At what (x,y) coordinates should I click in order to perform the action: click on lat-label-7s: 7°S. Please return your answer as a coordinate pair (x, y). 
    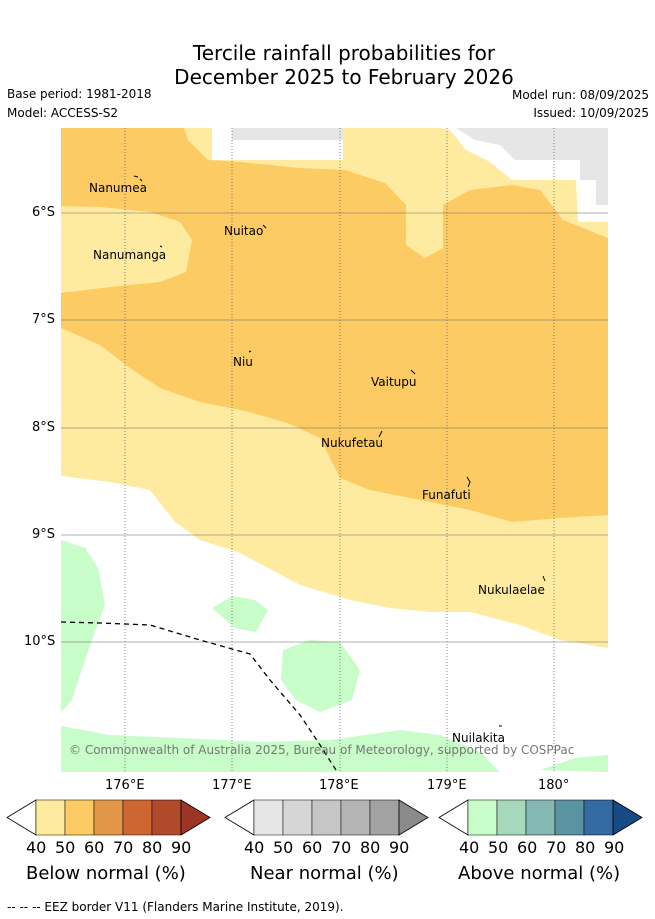
    Looking at the image, I should click on (44, 319).